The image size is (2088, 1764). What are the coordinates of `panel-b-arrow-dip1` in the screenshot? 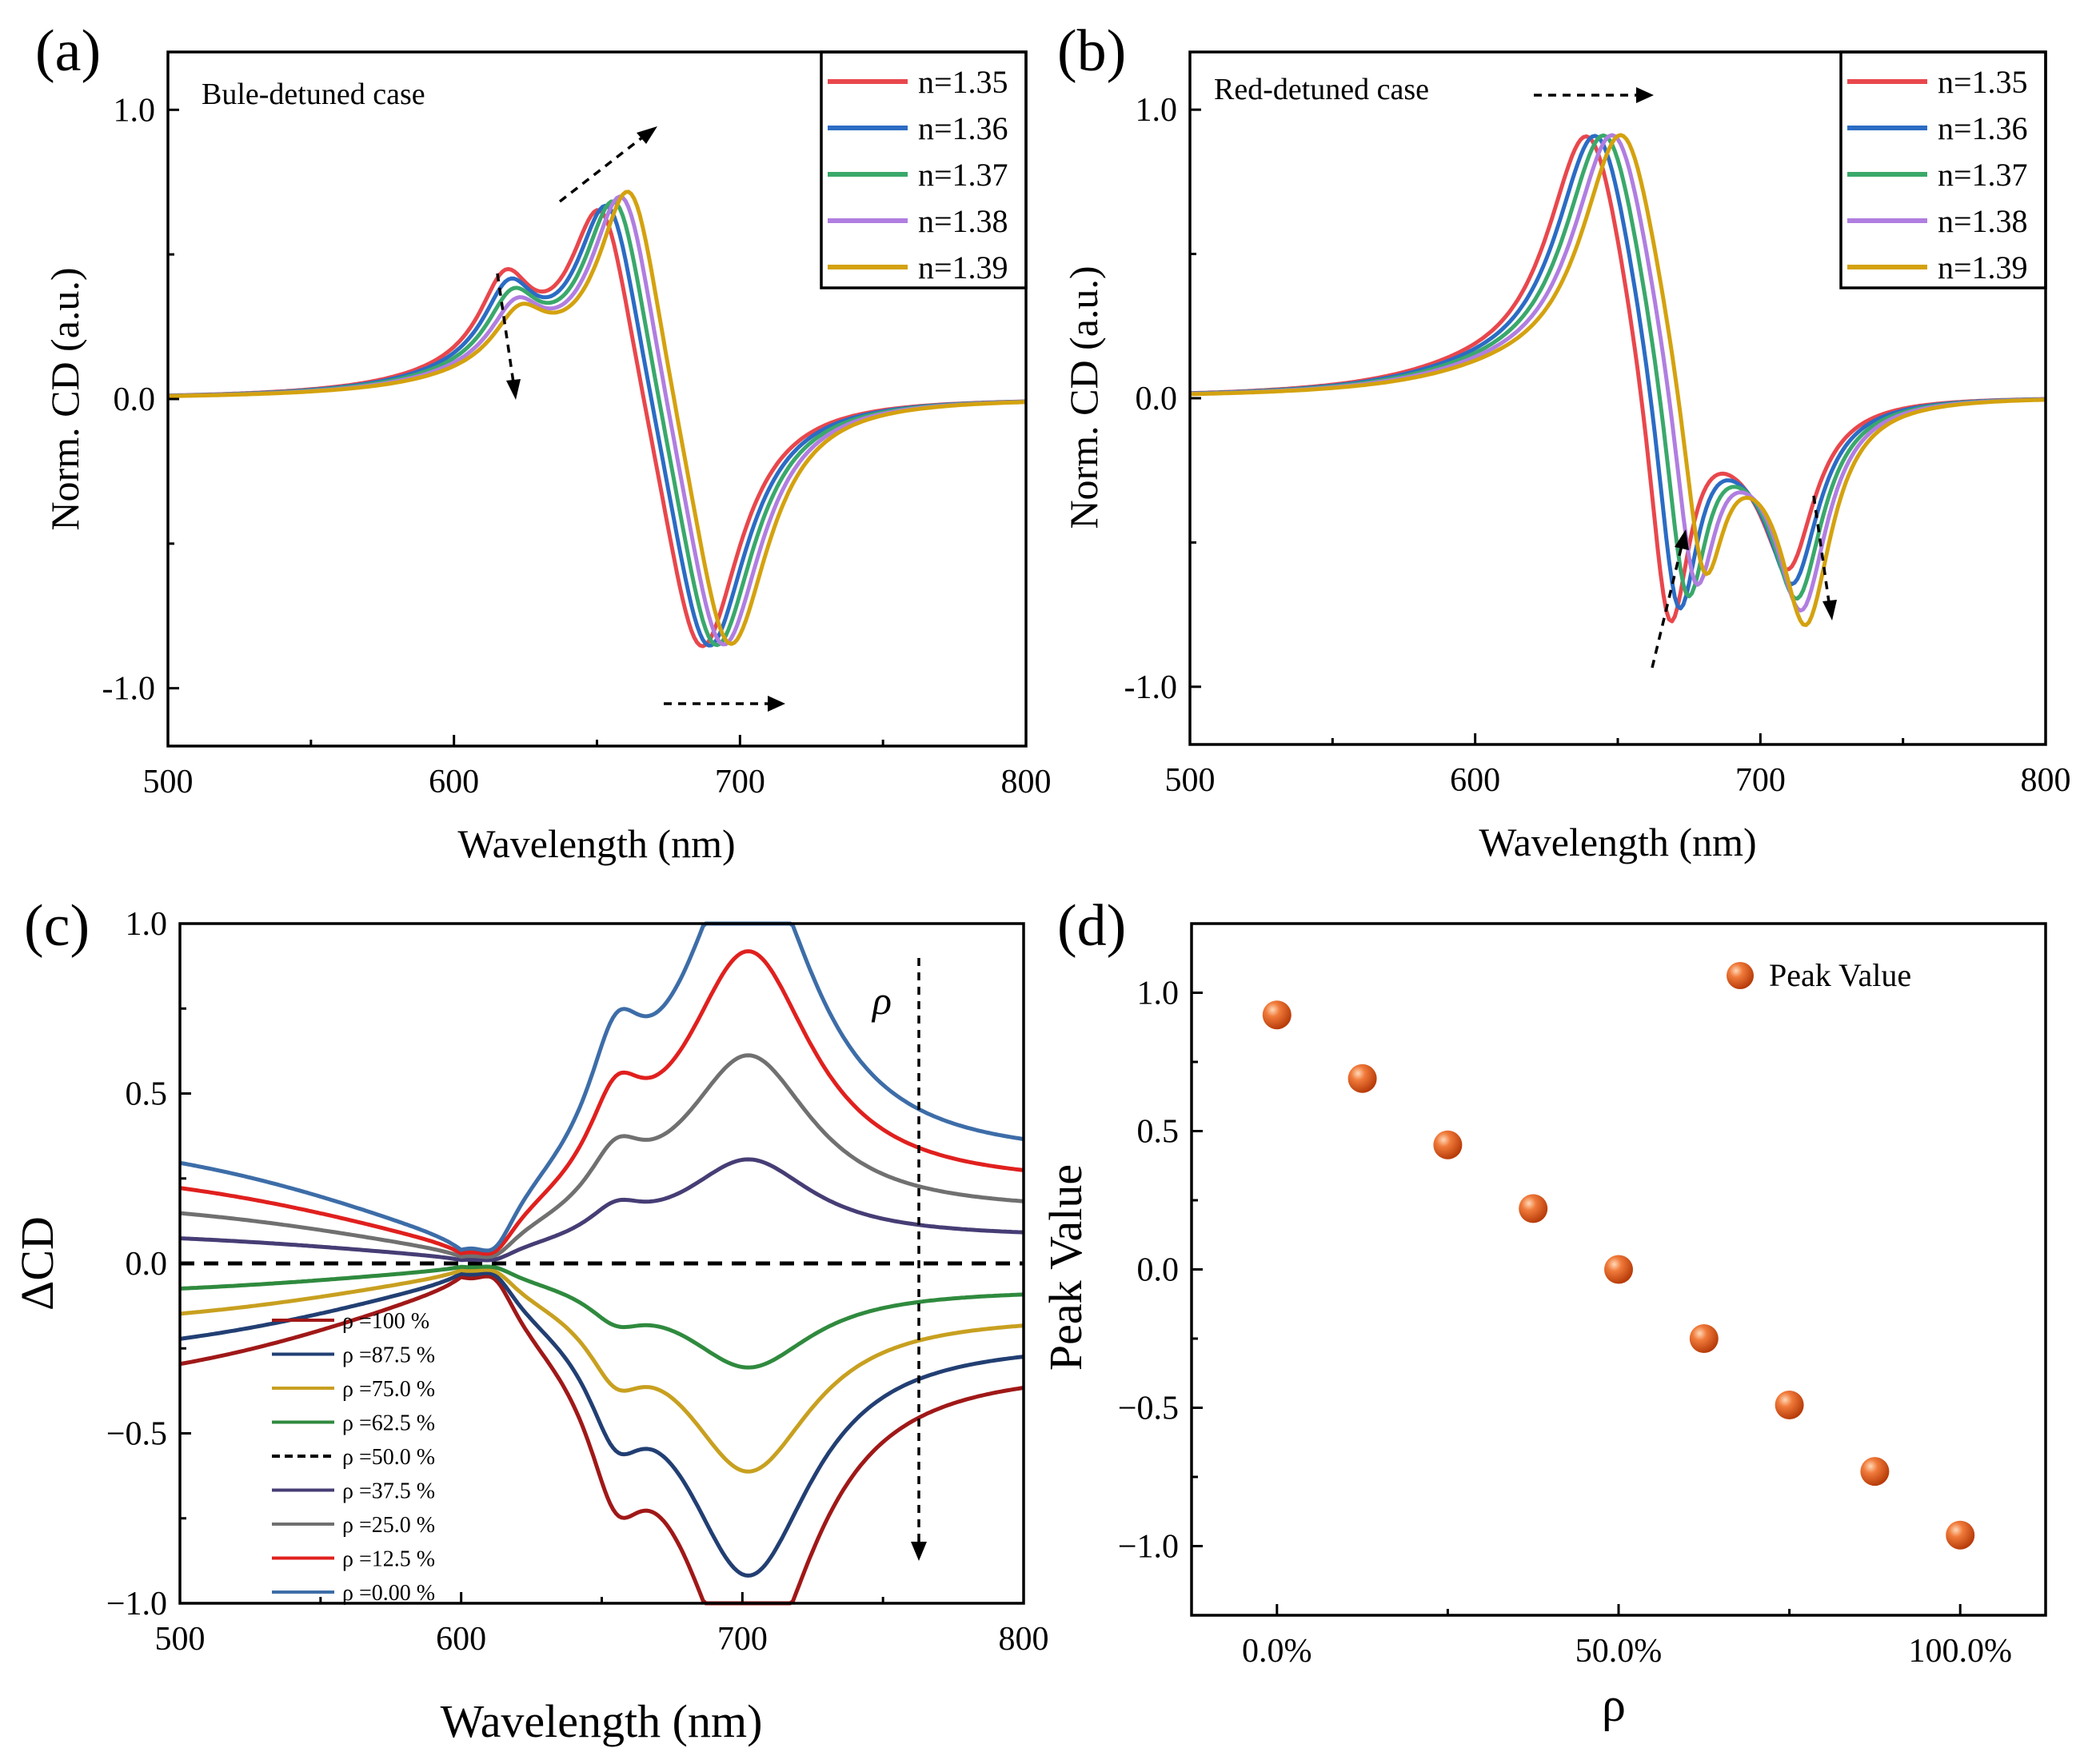 It's located at (1668, 605).